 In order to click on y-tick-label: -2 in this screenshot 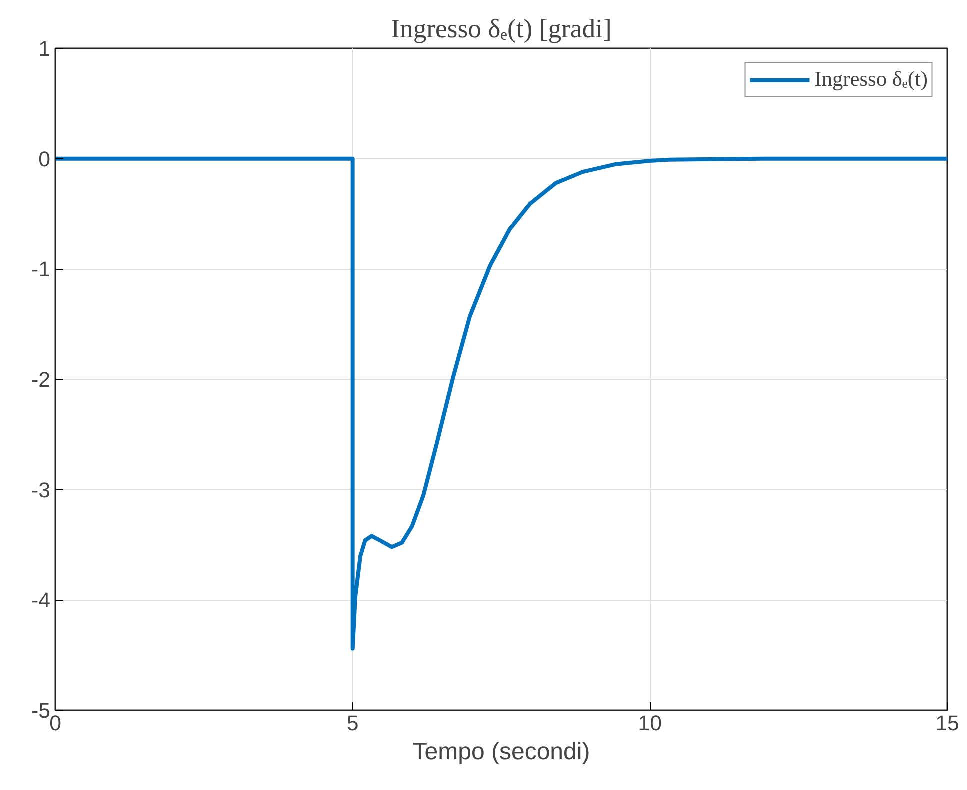, I will do `click(41, 380)`.